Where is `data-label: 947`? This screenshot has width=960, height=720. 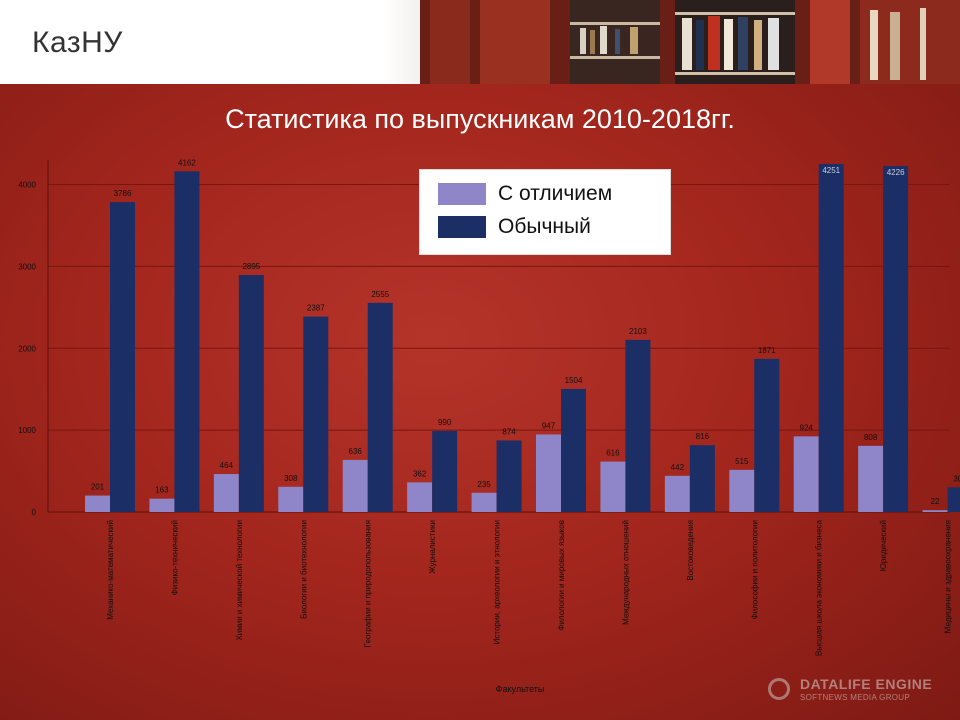
data-label: 947 is located at coordinates (549, 425).